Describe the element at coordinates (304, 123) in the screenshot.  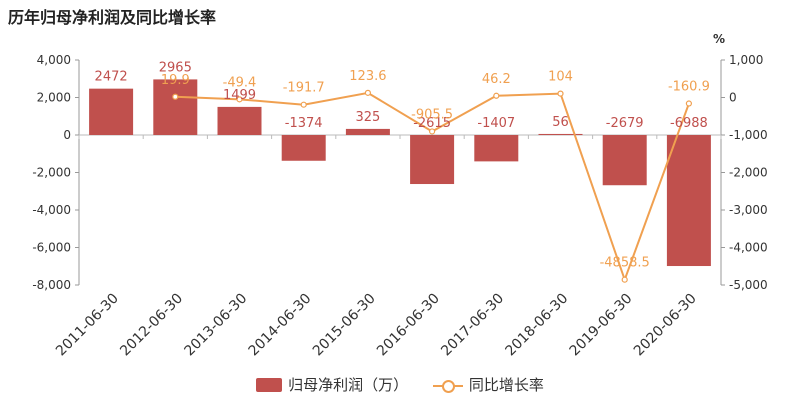
I see `bar-data-label: -1374` at that location.